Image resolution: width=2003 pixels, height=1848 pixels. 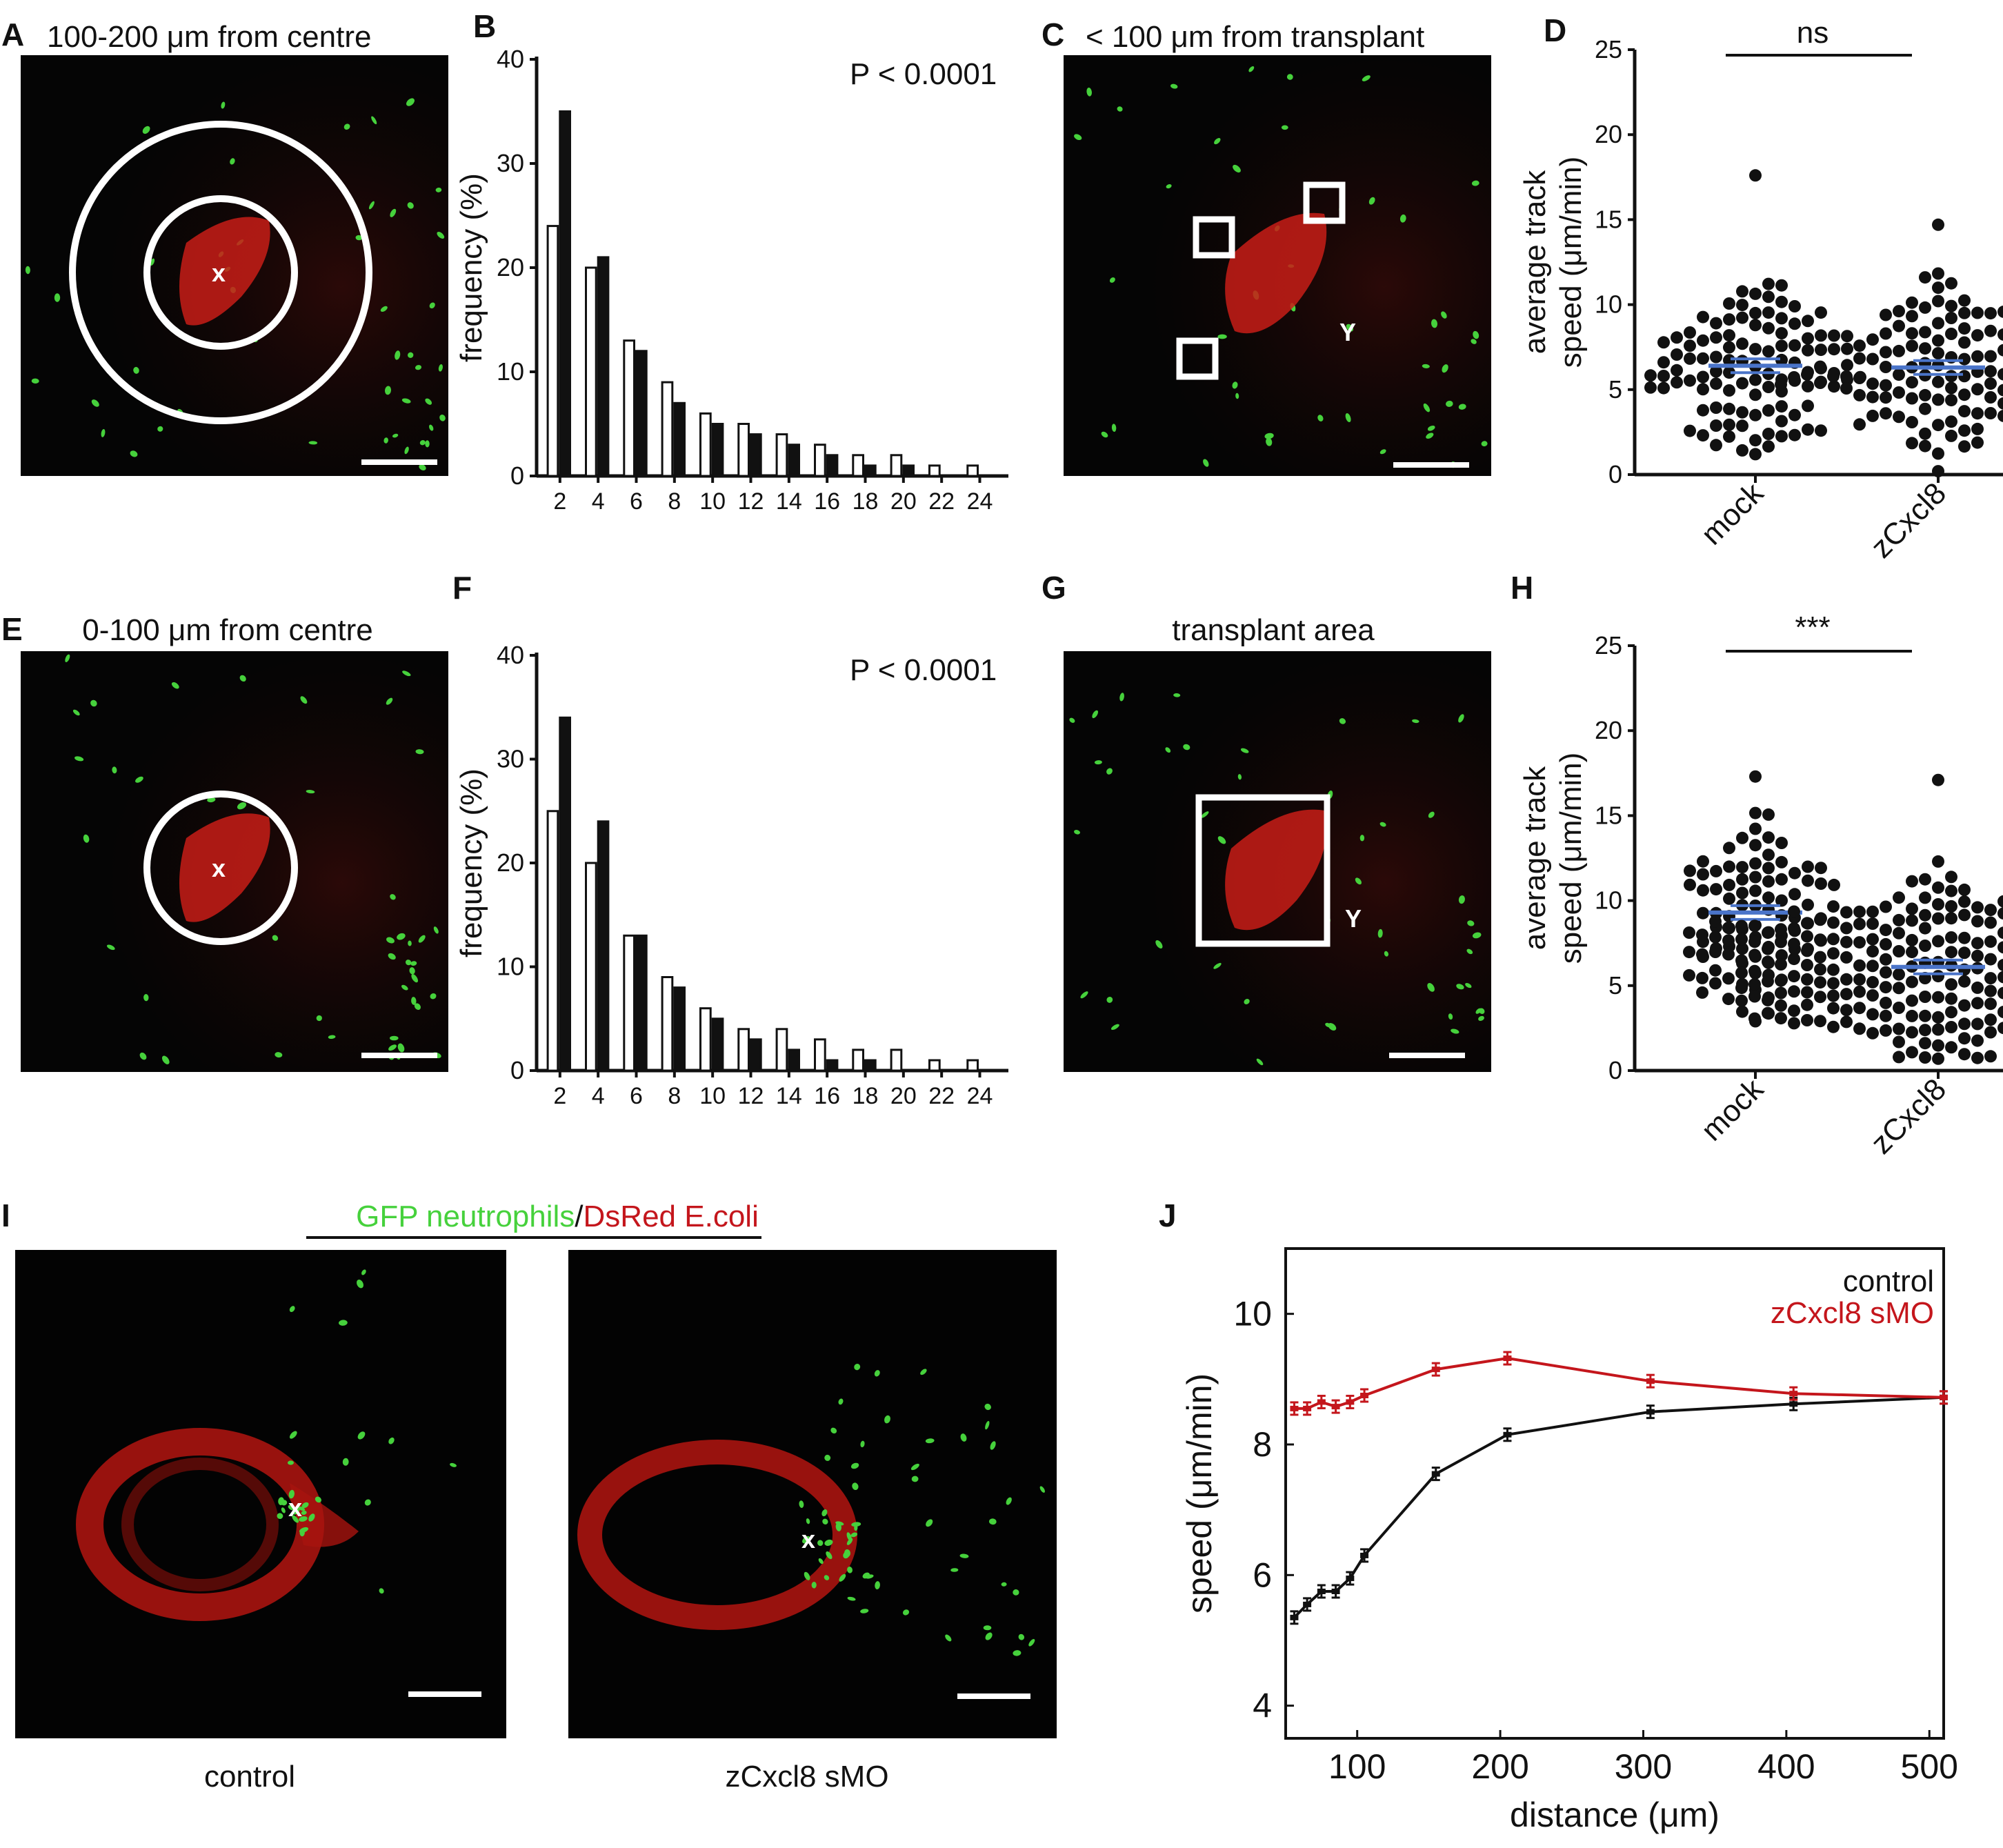 What do you see at coordinates (1255, 37) in the screenshot?
I see `panel-c-title: < 100 μm from transplant` at bounding box center [1255, 37].